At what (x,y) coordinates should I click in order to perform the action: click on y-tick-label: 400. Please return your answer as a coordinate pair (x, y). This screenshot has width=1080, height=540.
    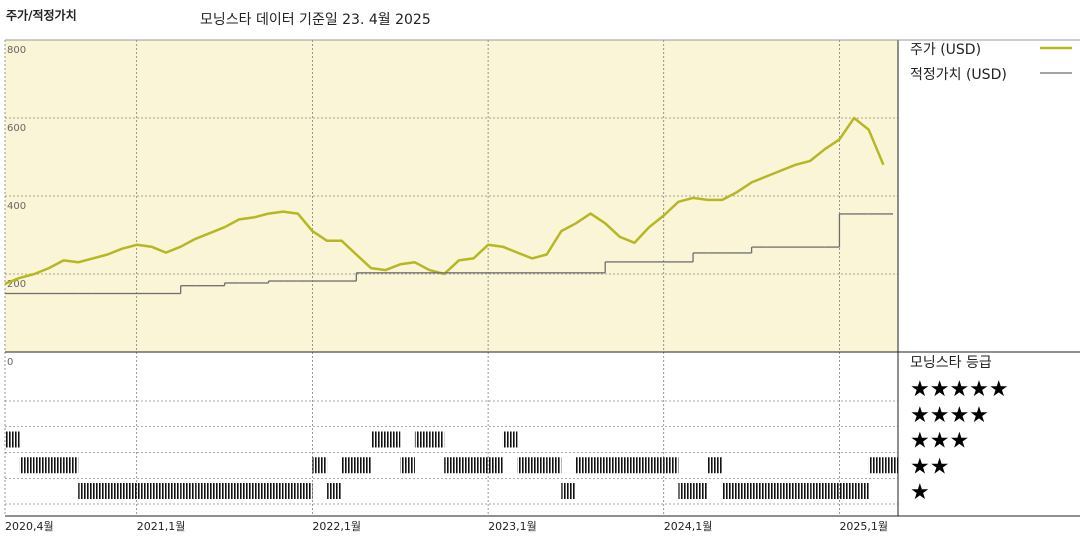
    Looking at the image, I should click on (16, 206).